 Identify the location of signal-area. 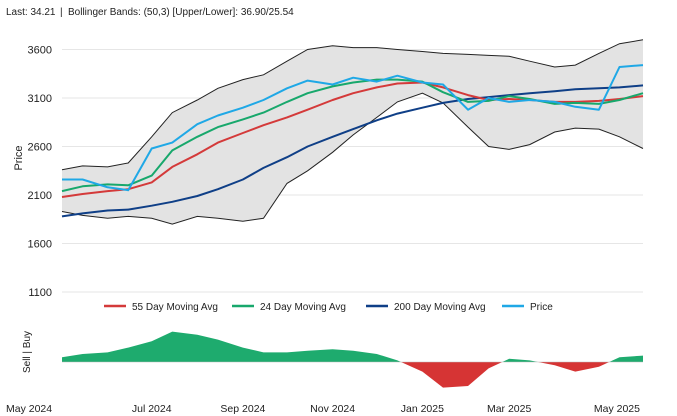
(352, 359).